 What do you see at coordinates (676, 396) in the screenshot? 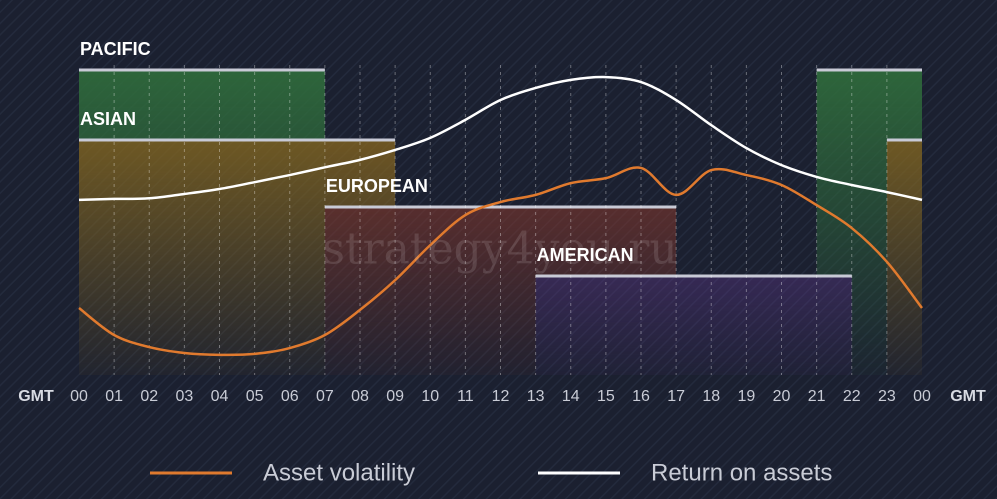
I see `x-tick-label: 17` at bounding box center [676, 396].